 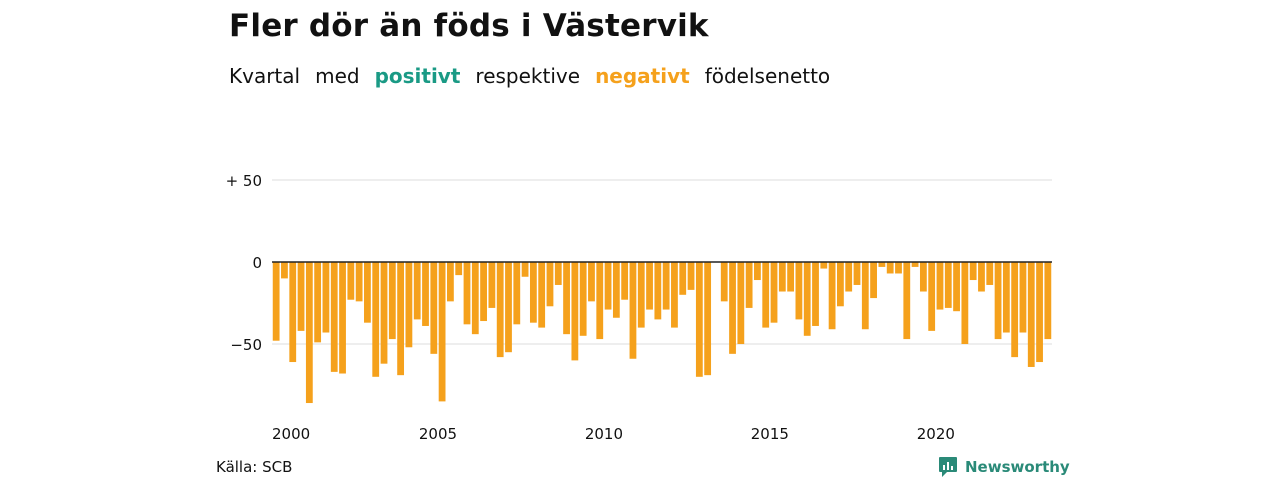 I want to click on x-tick-label: 2005, so click(x=438, y=434).